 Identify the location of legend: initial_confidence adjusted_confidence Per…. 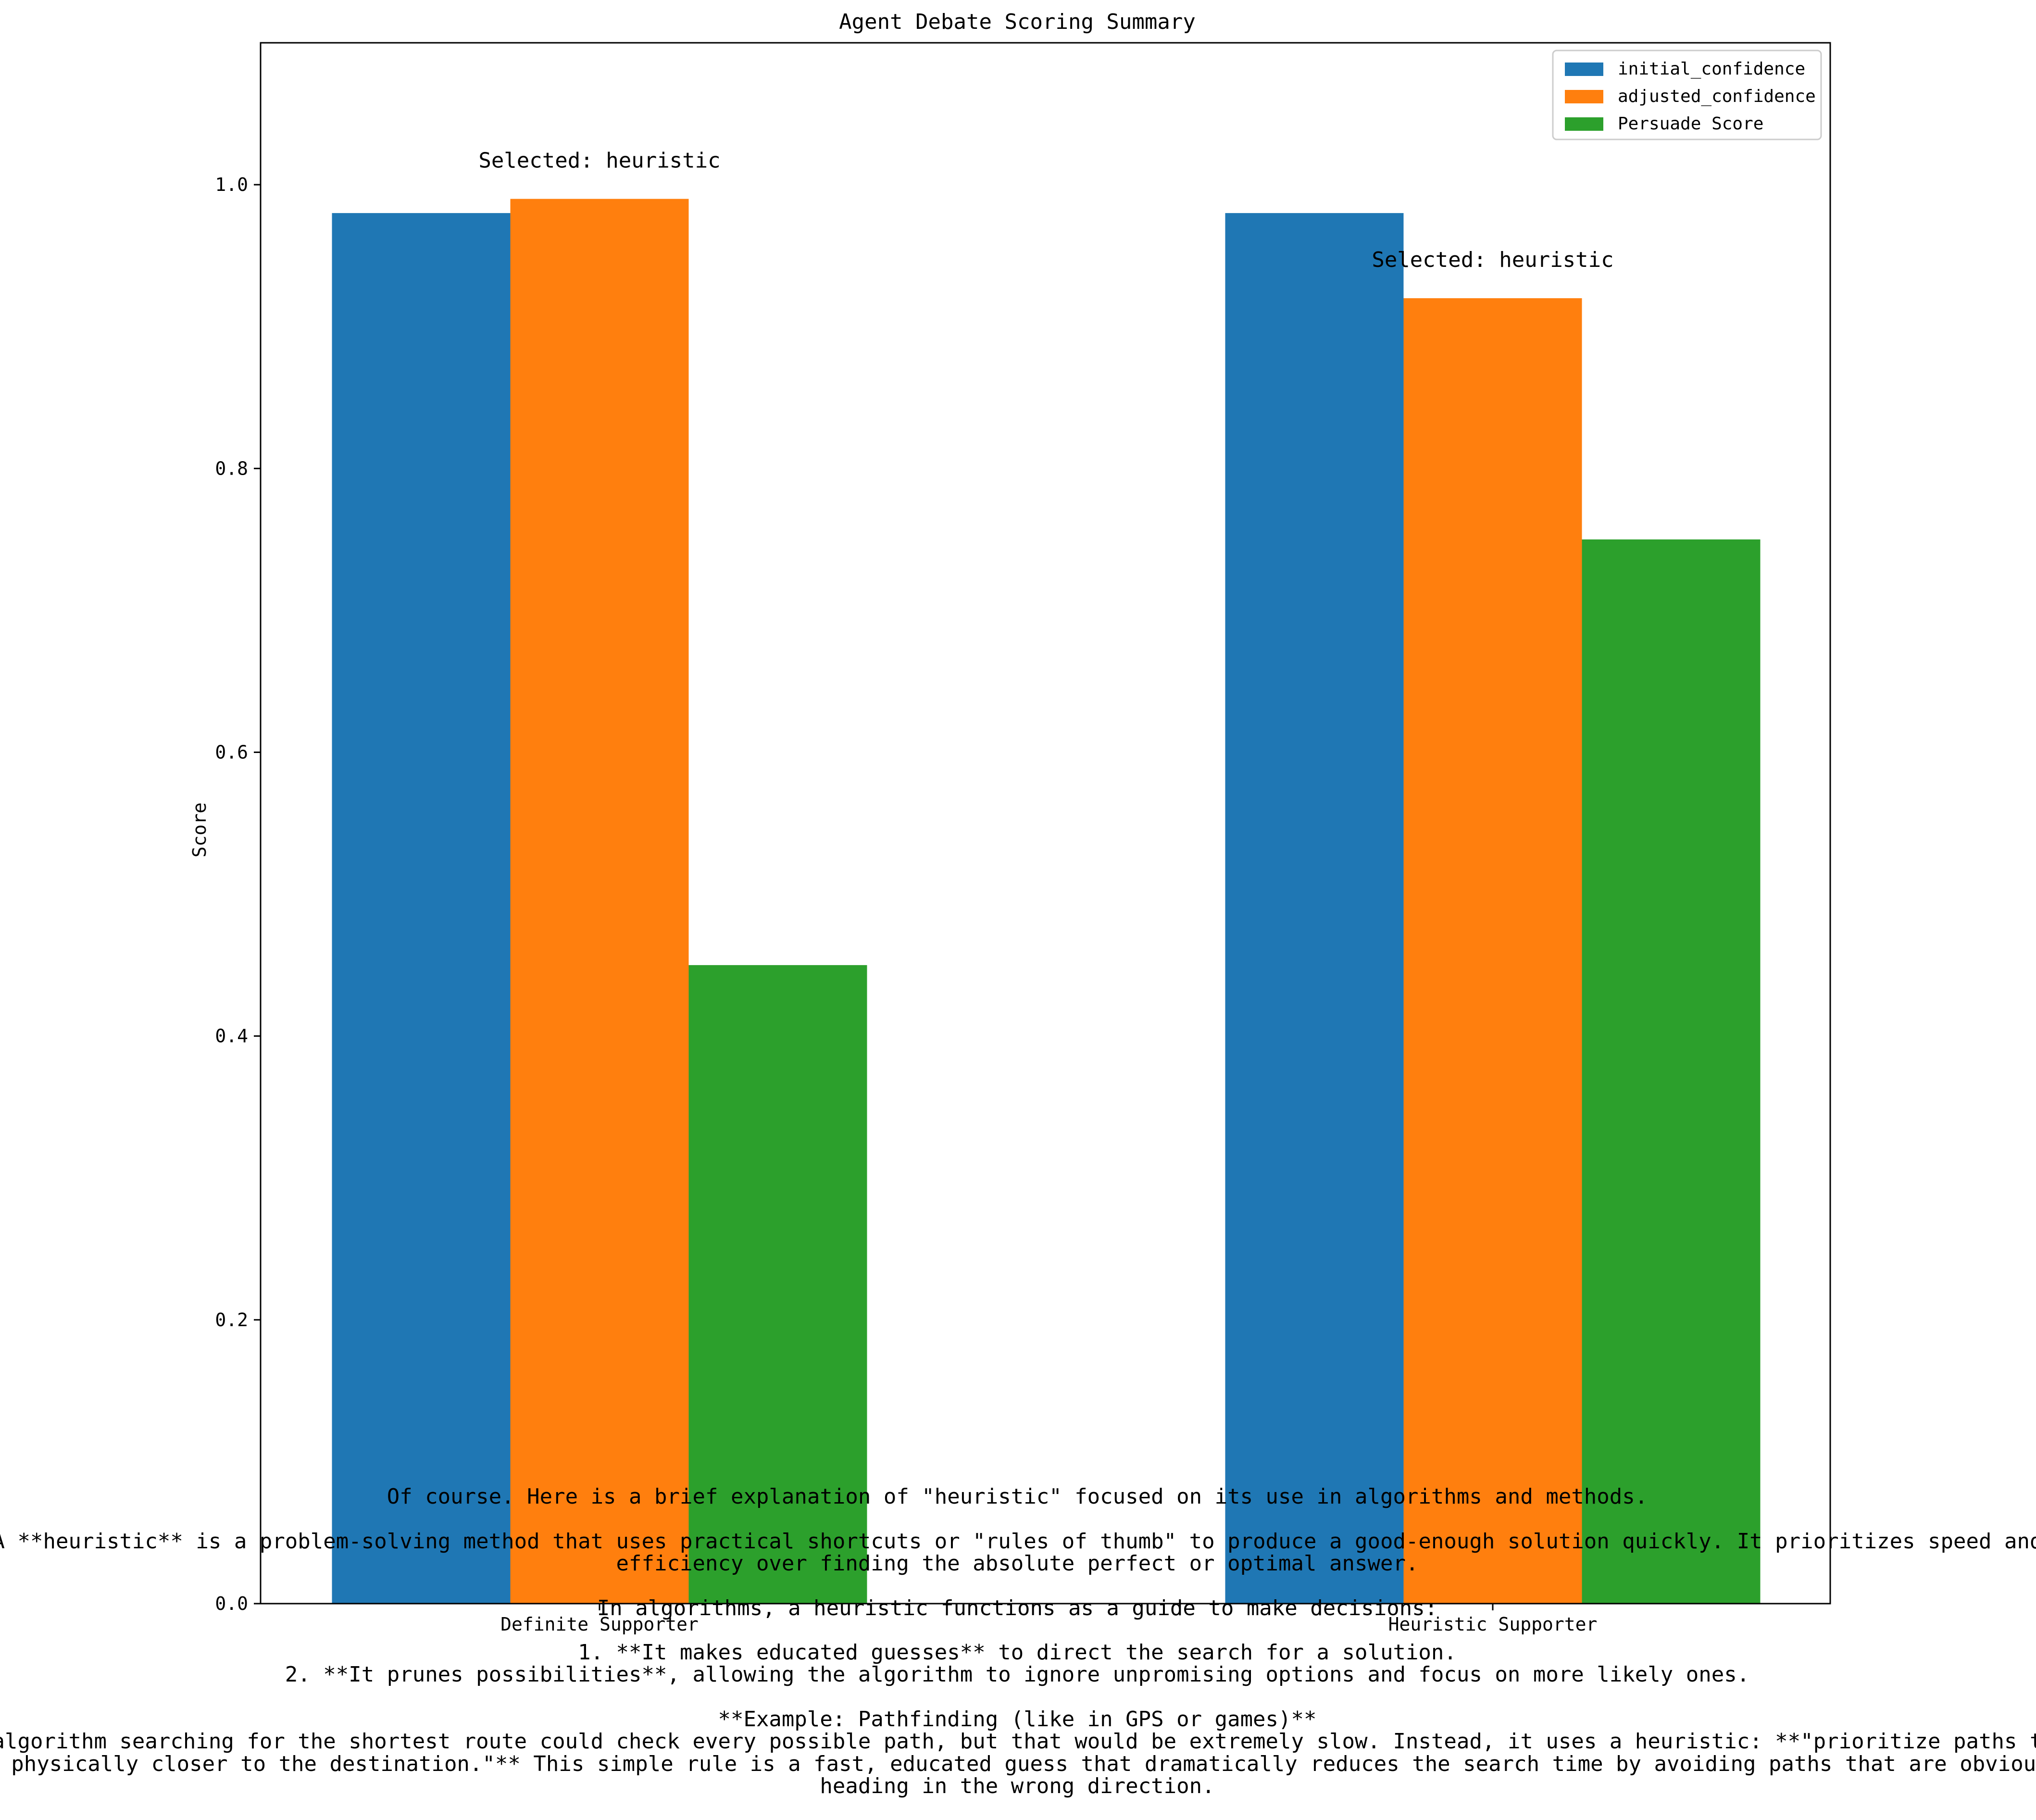
(1687, 95).